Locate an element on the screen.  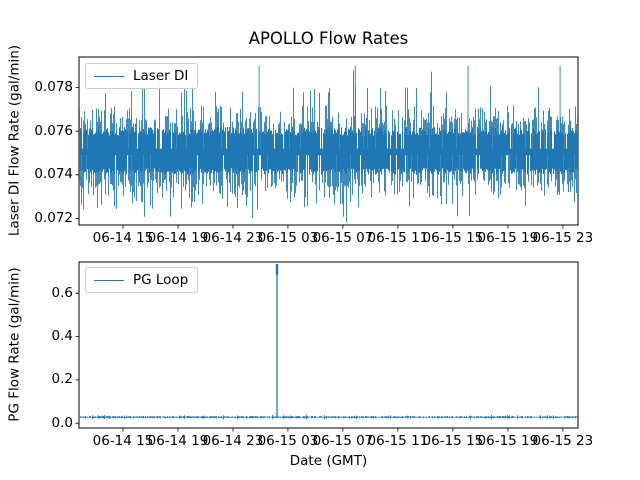
y-tick-label: 0.078 is located at coordinates (53, 87).